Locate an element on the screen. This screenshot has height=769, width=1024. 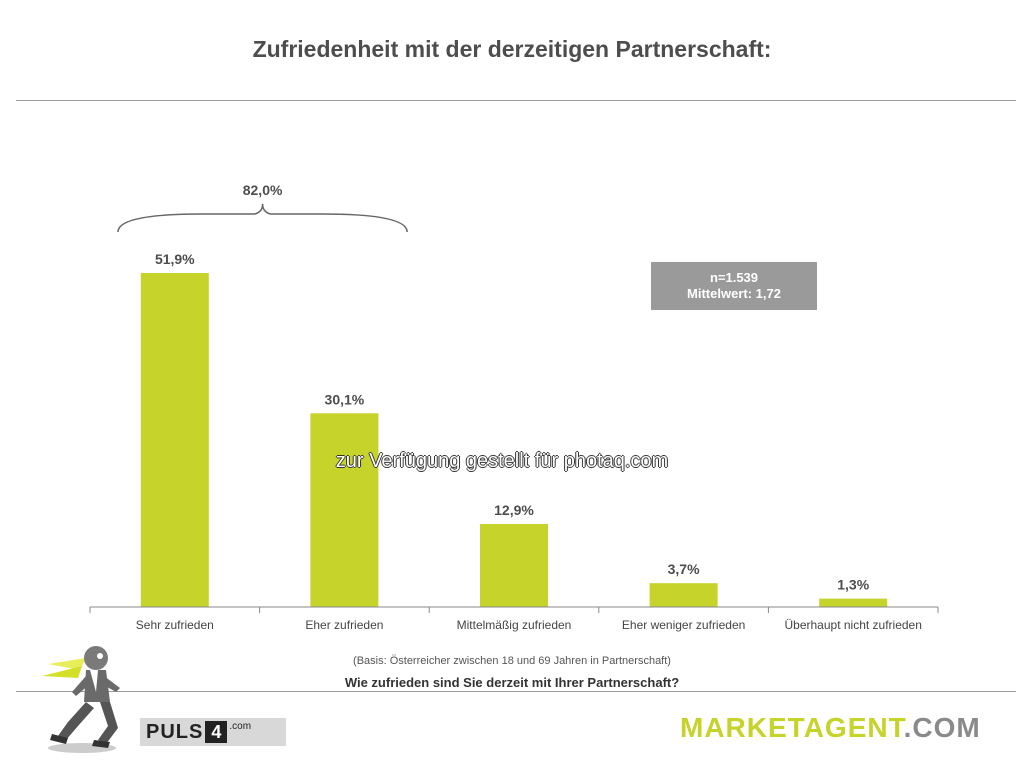
marketagent-logo: MARKETAGENT.COM is located at coordinates (830, 728).